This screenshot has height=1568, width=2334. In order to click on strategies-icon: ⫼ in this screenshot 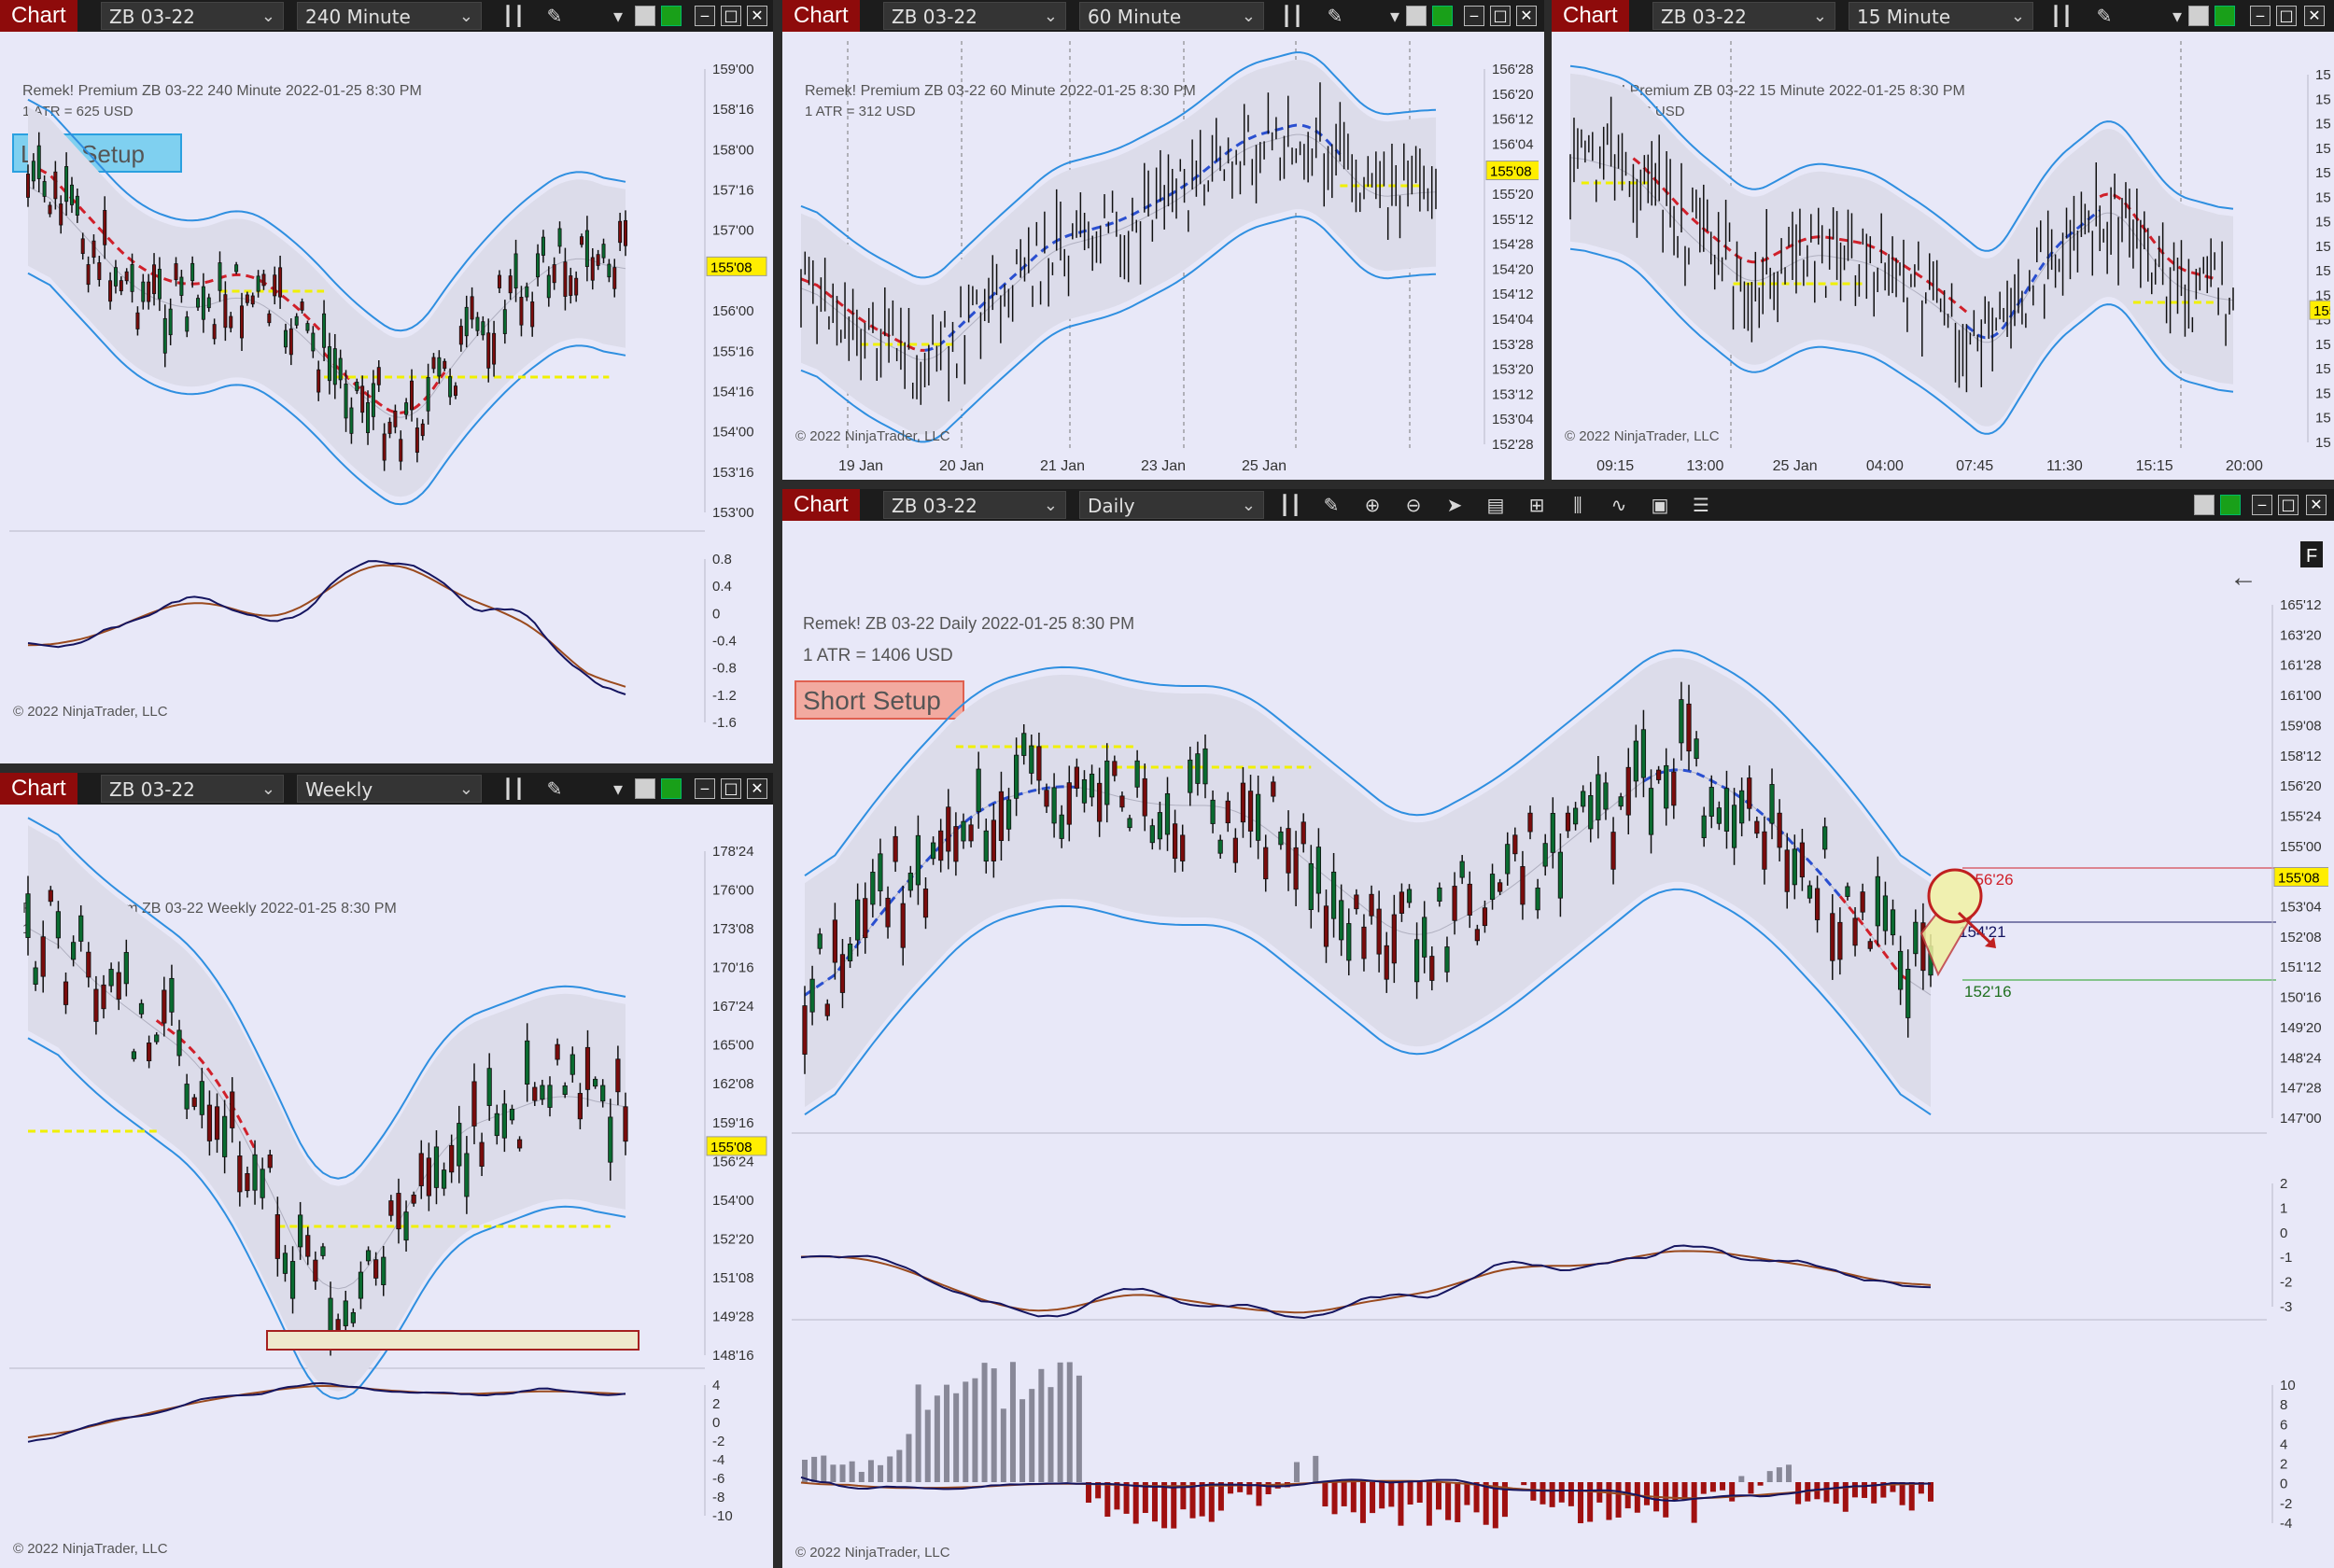, I will do `click(1577, 505)`.